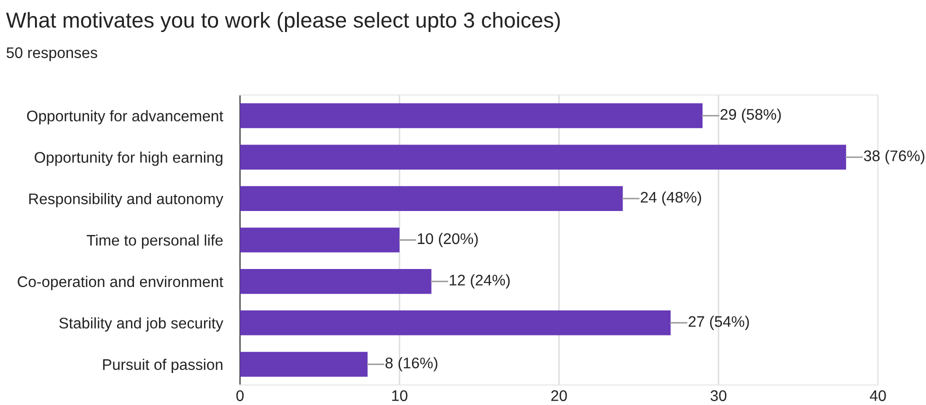 The image size is (926, 405). I want to click on chart-title: What motivates you to work (please select upto 3 choices), so click(283, 22).